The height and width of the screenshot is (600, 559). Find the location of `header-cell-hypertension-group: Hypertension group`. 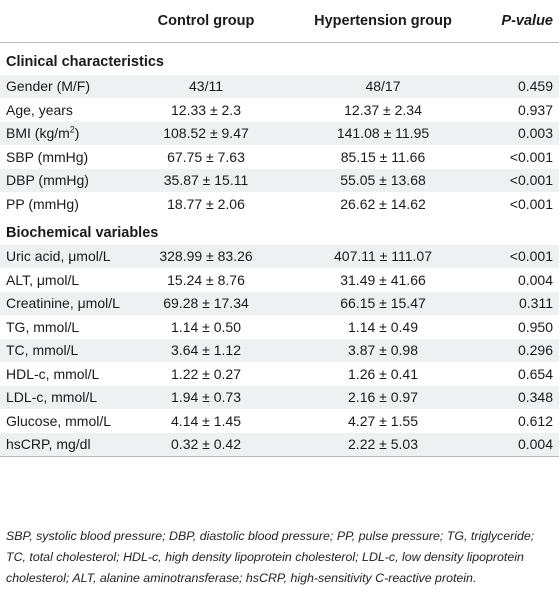

header-cell-hypertension-group: Hypertension group is located at coordinates (383, 21).